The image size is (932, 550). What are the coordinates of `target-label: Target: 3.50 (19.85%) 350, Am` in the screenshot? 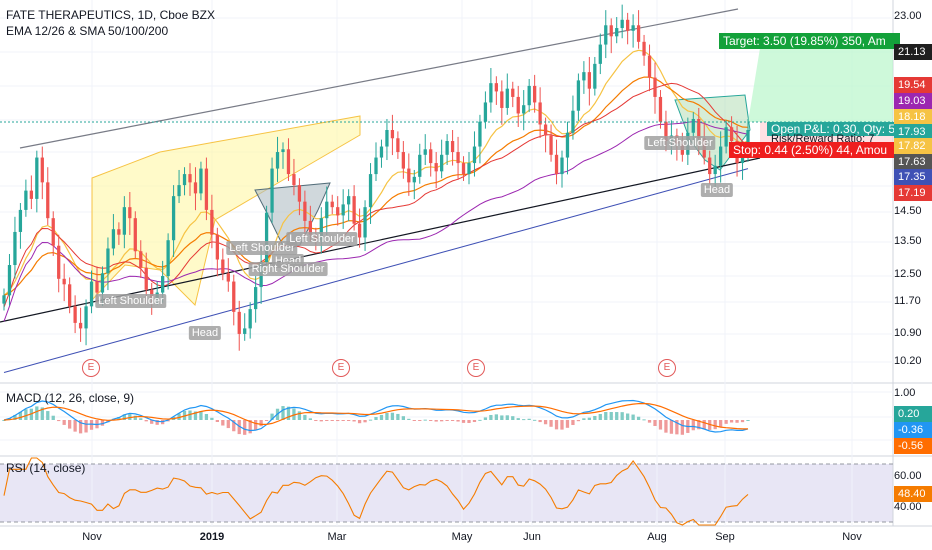 It's located at (809, 41).